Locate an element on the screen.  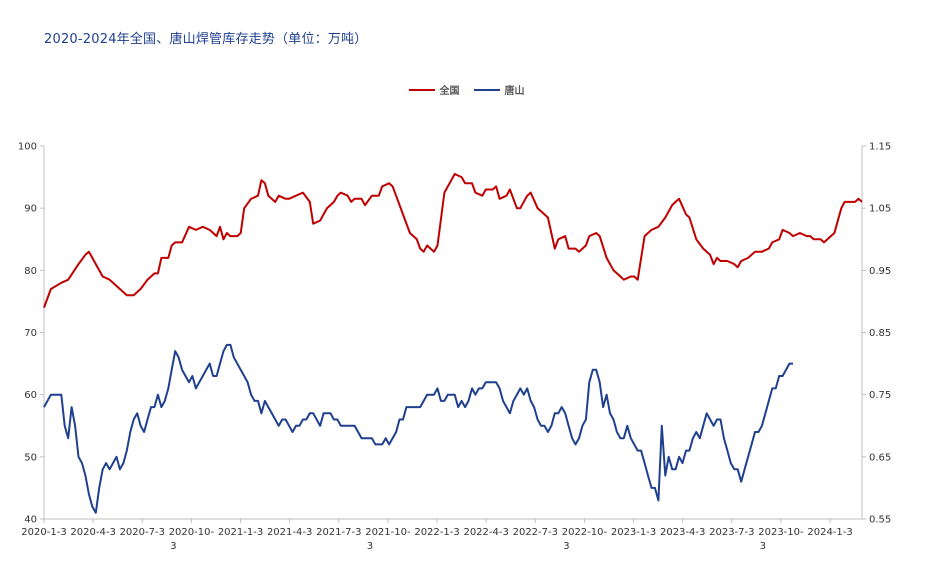
chart-title: 2020-2024年全国、唐山焊管库存走势（单位：万吨） is located at coordinates (206, 39).